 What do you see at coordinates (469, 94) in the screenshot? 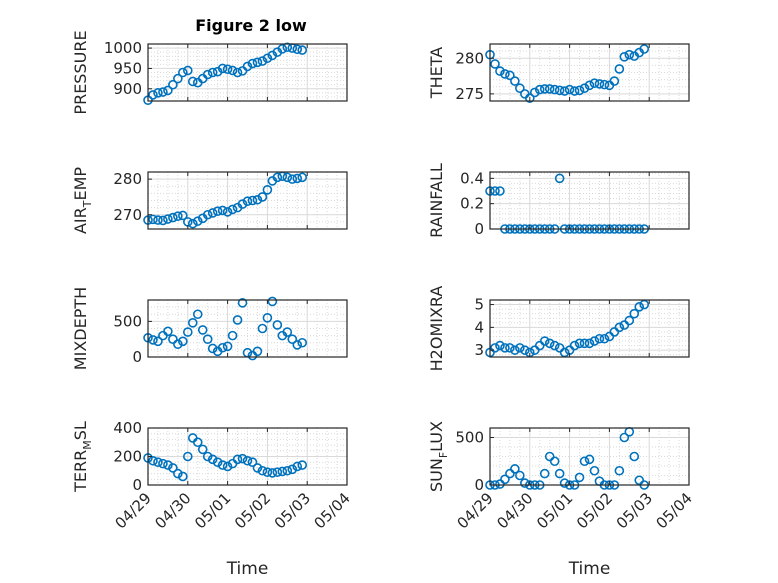
I see `y-tick-label: 275` at bounding box center [469, 94].